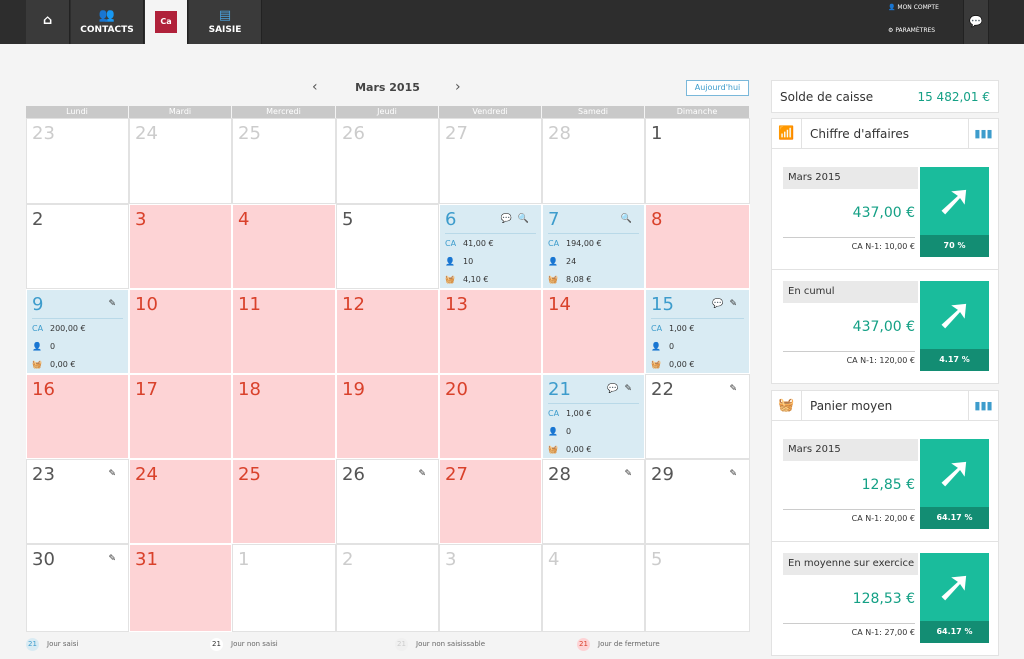 The height and width of the screenshot is (659, 1024). Describe the element at coordinates (593, 416) in the screenshot. I see `day-cell: 21 💬✎ CA 1,00 € 👤 0 🧺 0,00 €` at that location.